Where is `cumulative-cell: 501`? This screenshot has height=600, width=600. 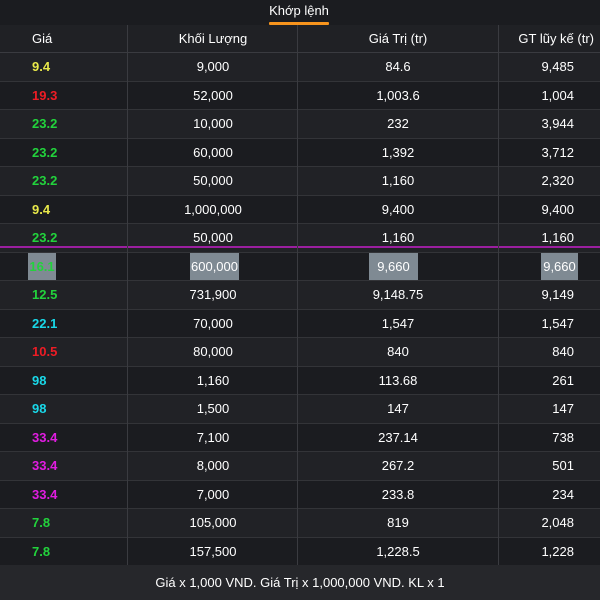 cumulative-cell: 501 is located at coordinates (563, 465).